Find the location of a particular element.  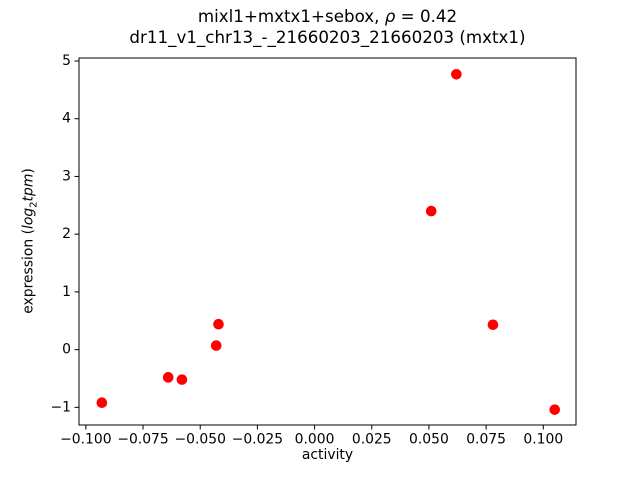

ylabel-tpm: tpm is located at coordinates (28, 187).